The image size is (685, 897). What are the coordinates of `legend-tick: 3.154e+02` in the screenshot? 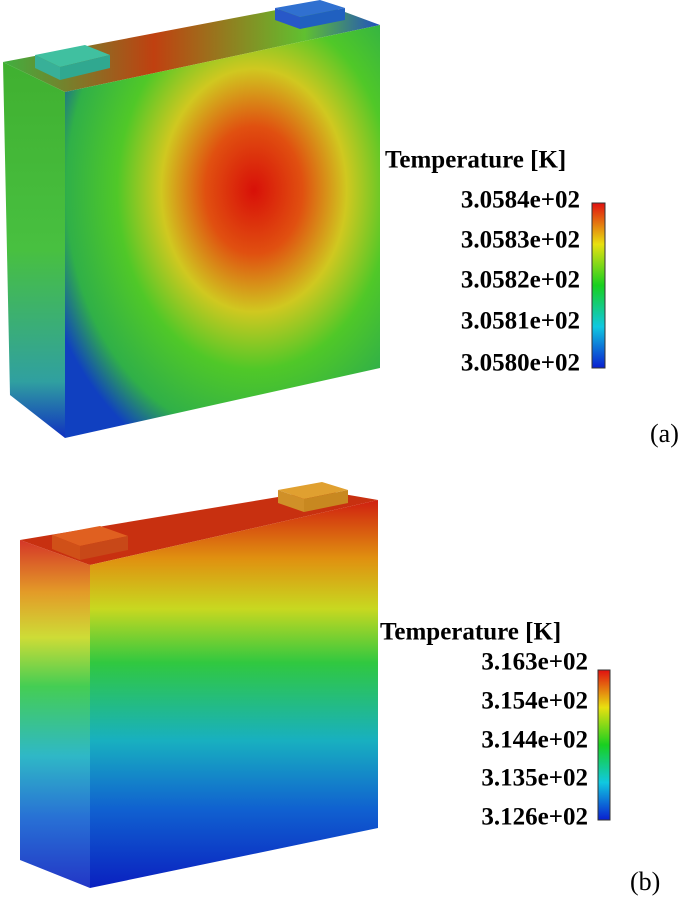 It's located at (534, 701).